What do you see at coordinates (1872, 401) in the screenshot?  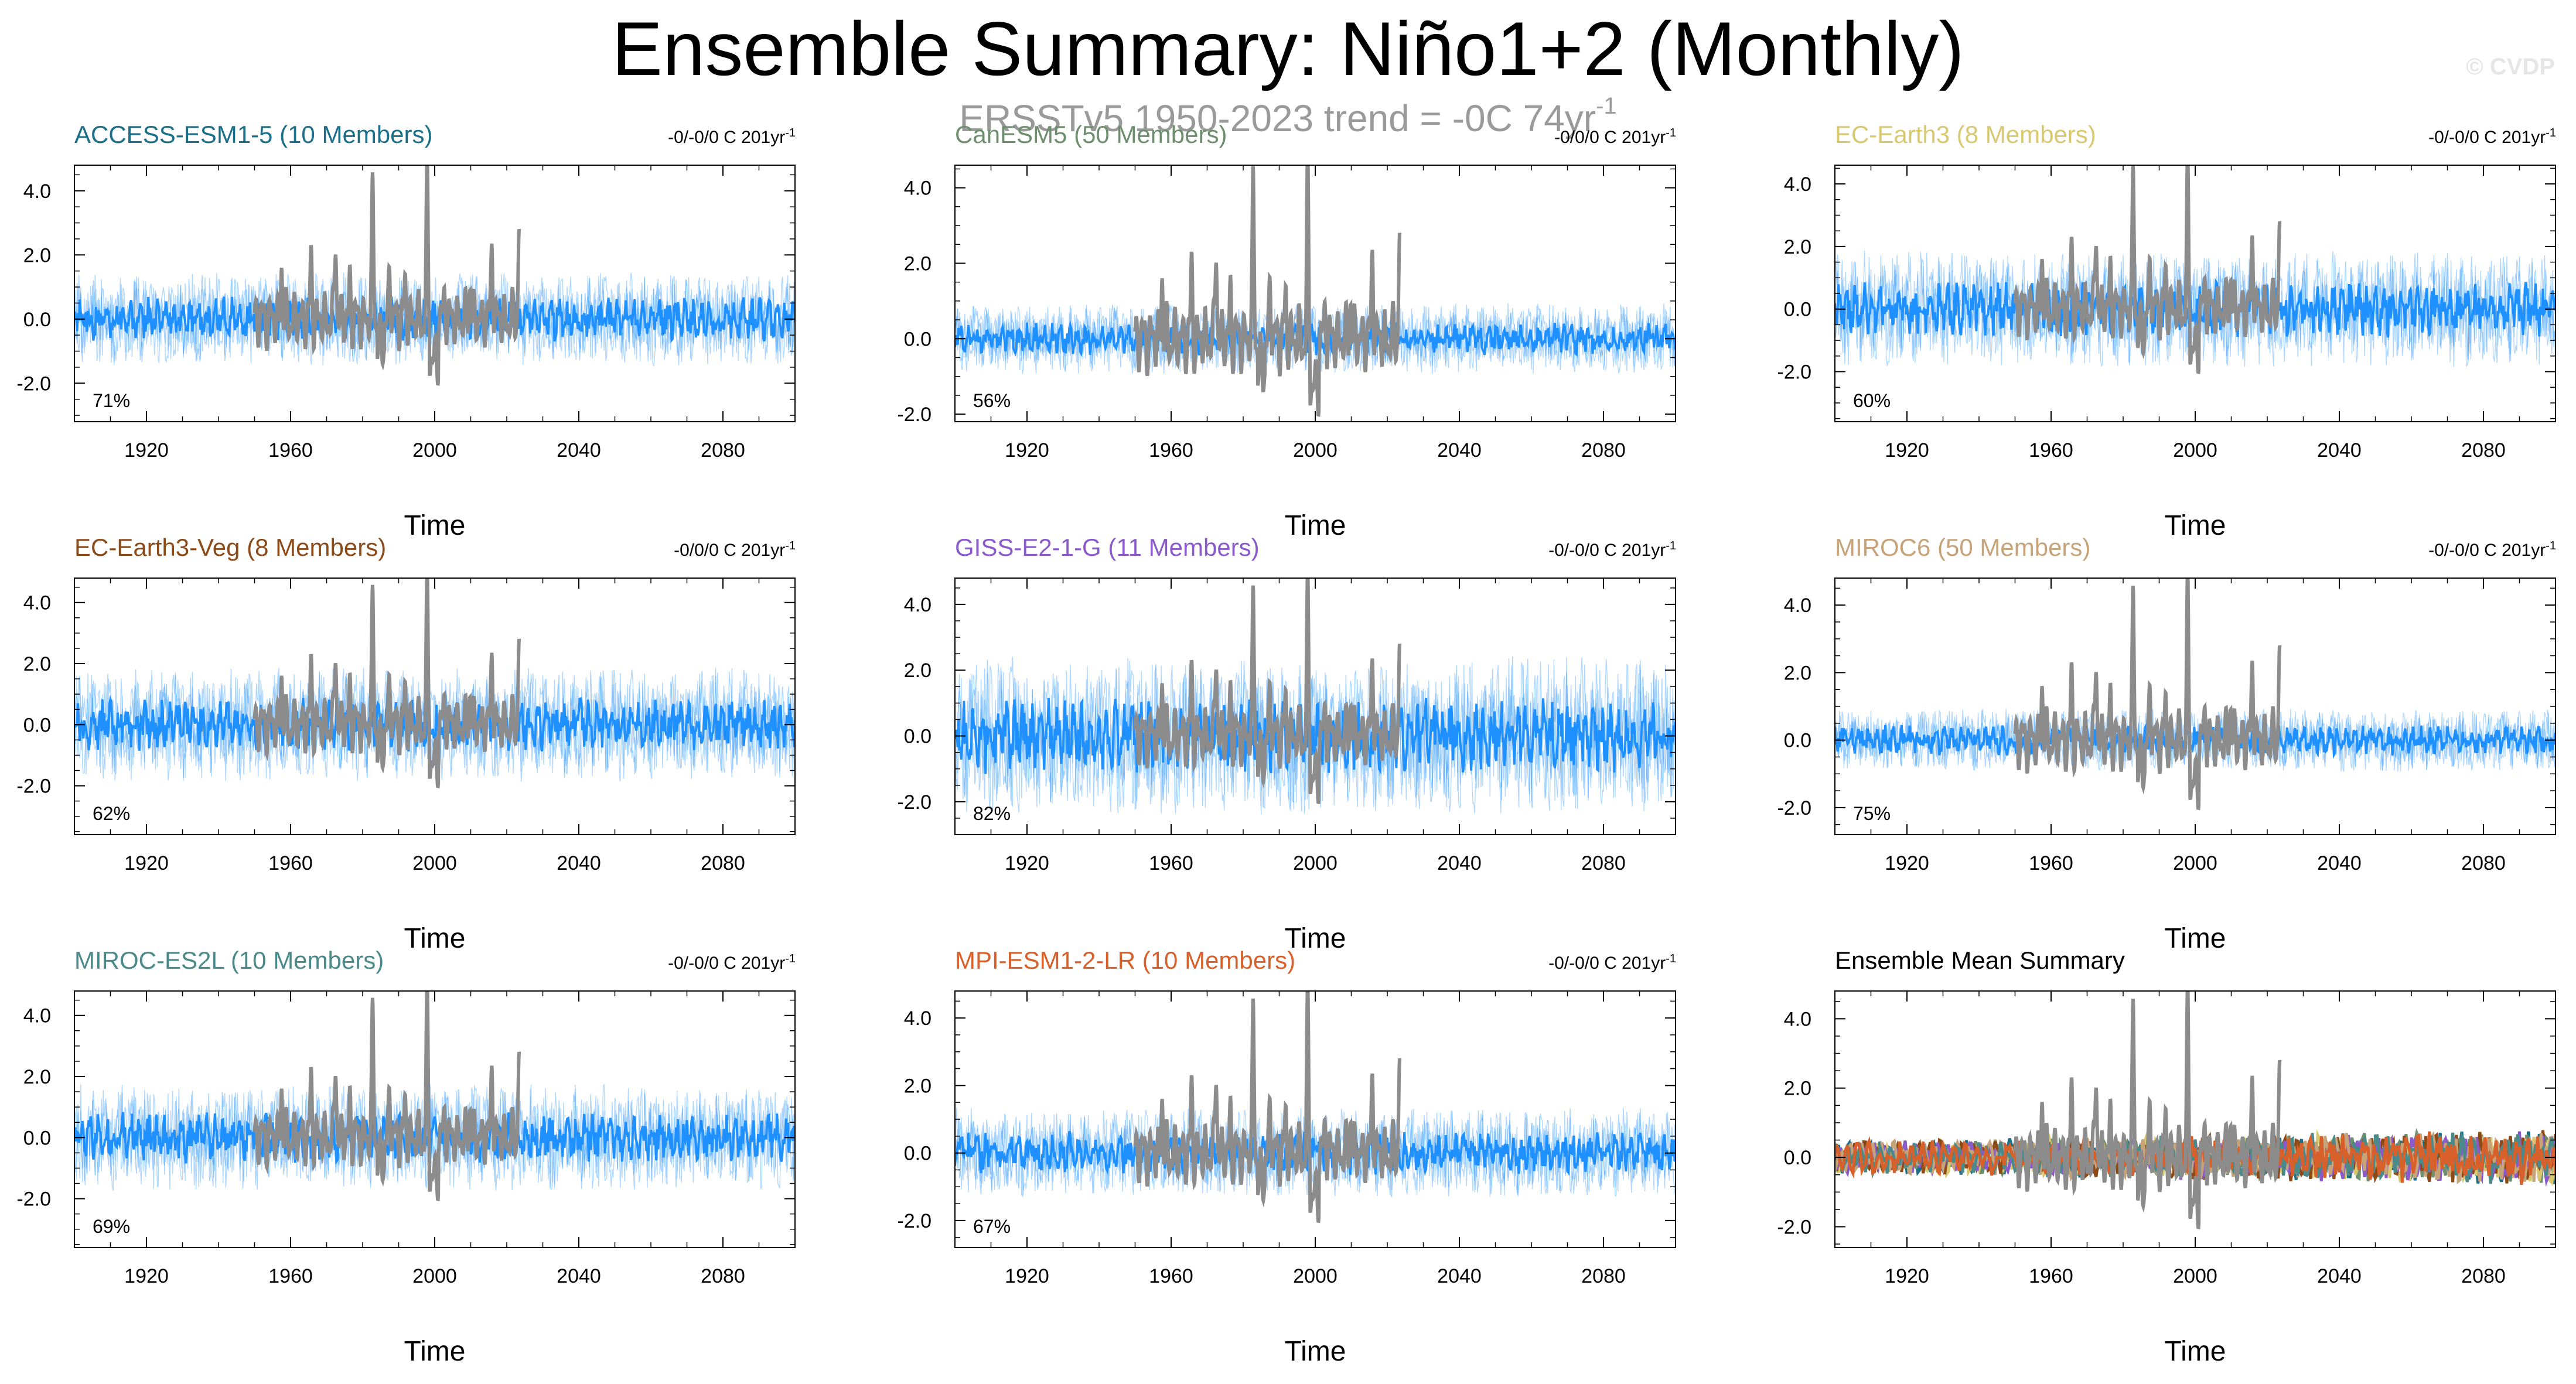 I see `percent-label: 60%` at bounding box center [1872, 401].